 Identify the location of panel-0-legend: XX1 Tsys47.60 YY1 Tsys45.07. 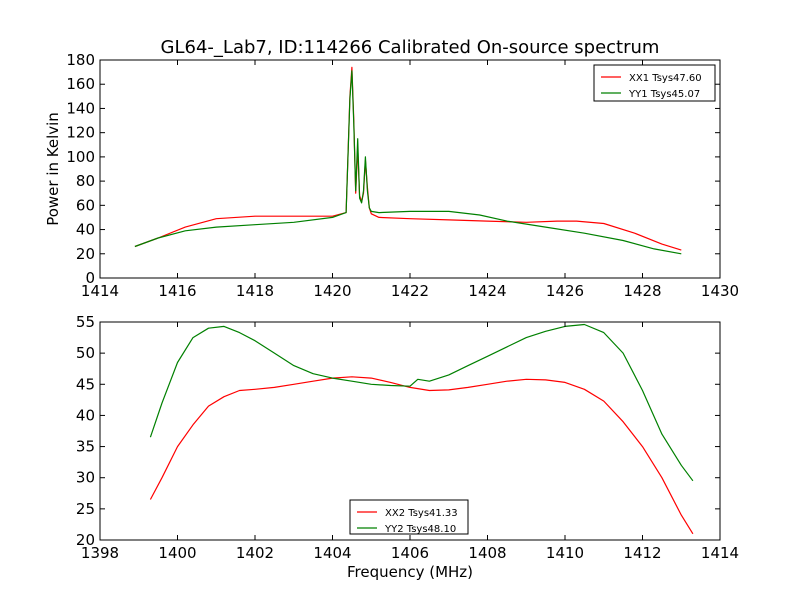
(654, 83).